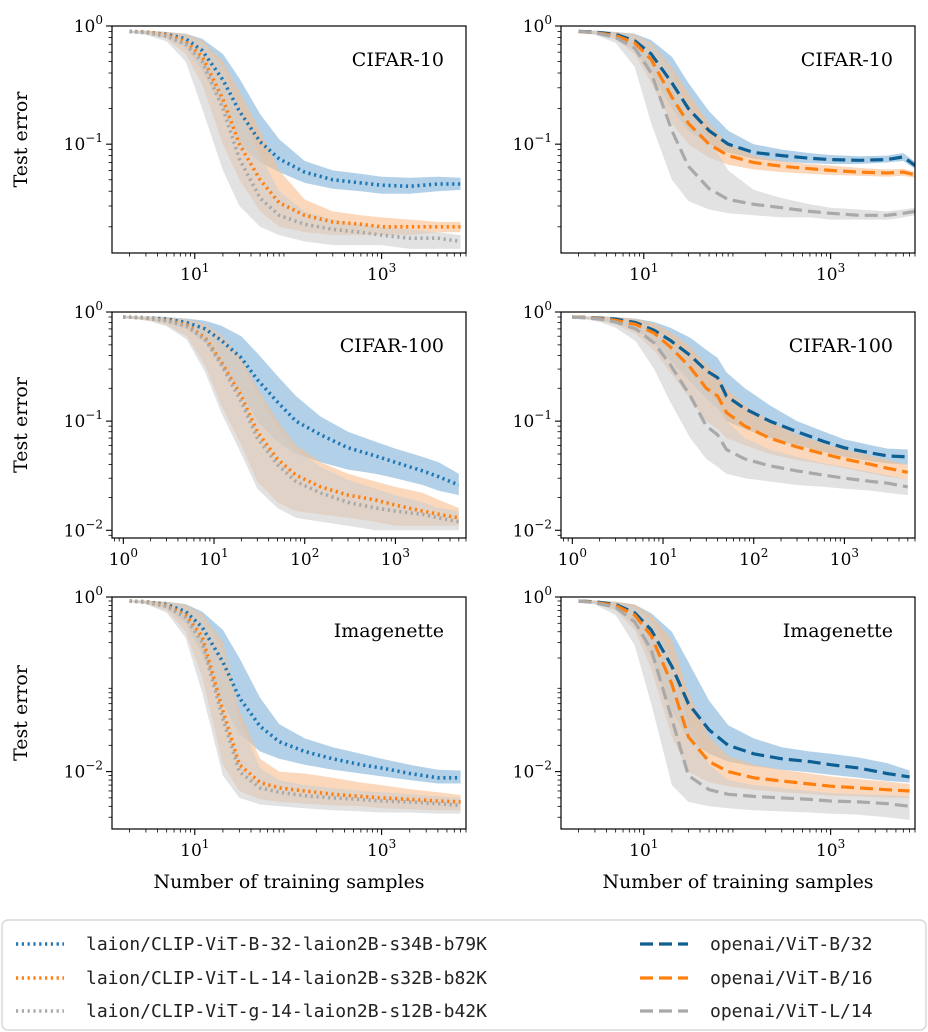 Image resolution: width=928 pixels, height=1032 pixels. What do you see at coordinates (286, 978) in the screenshot?
I see `legend-label-laion_l14: laion/CLIP-ViT-L-14-laion2B-s32B-b82K` at bounding box center [286, 978].